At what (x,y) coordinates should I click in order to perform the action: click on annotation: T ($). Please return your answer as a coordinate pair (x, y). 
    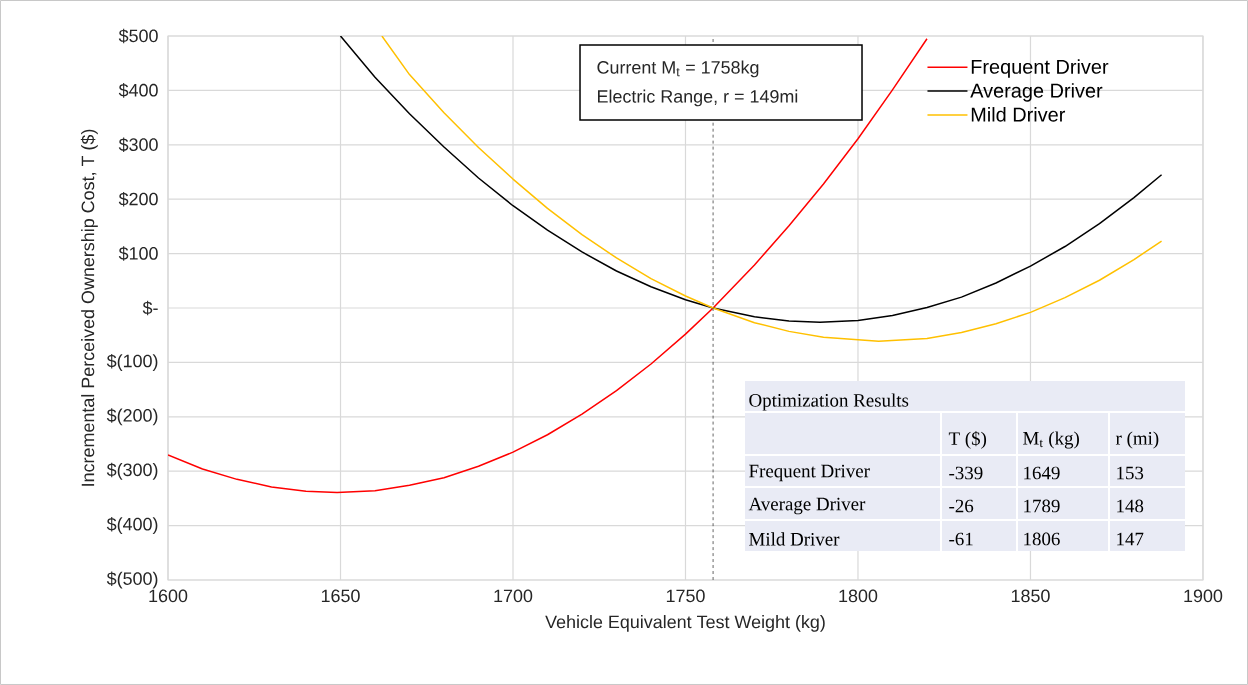
    Looking at the image, I should click on (967, 440).